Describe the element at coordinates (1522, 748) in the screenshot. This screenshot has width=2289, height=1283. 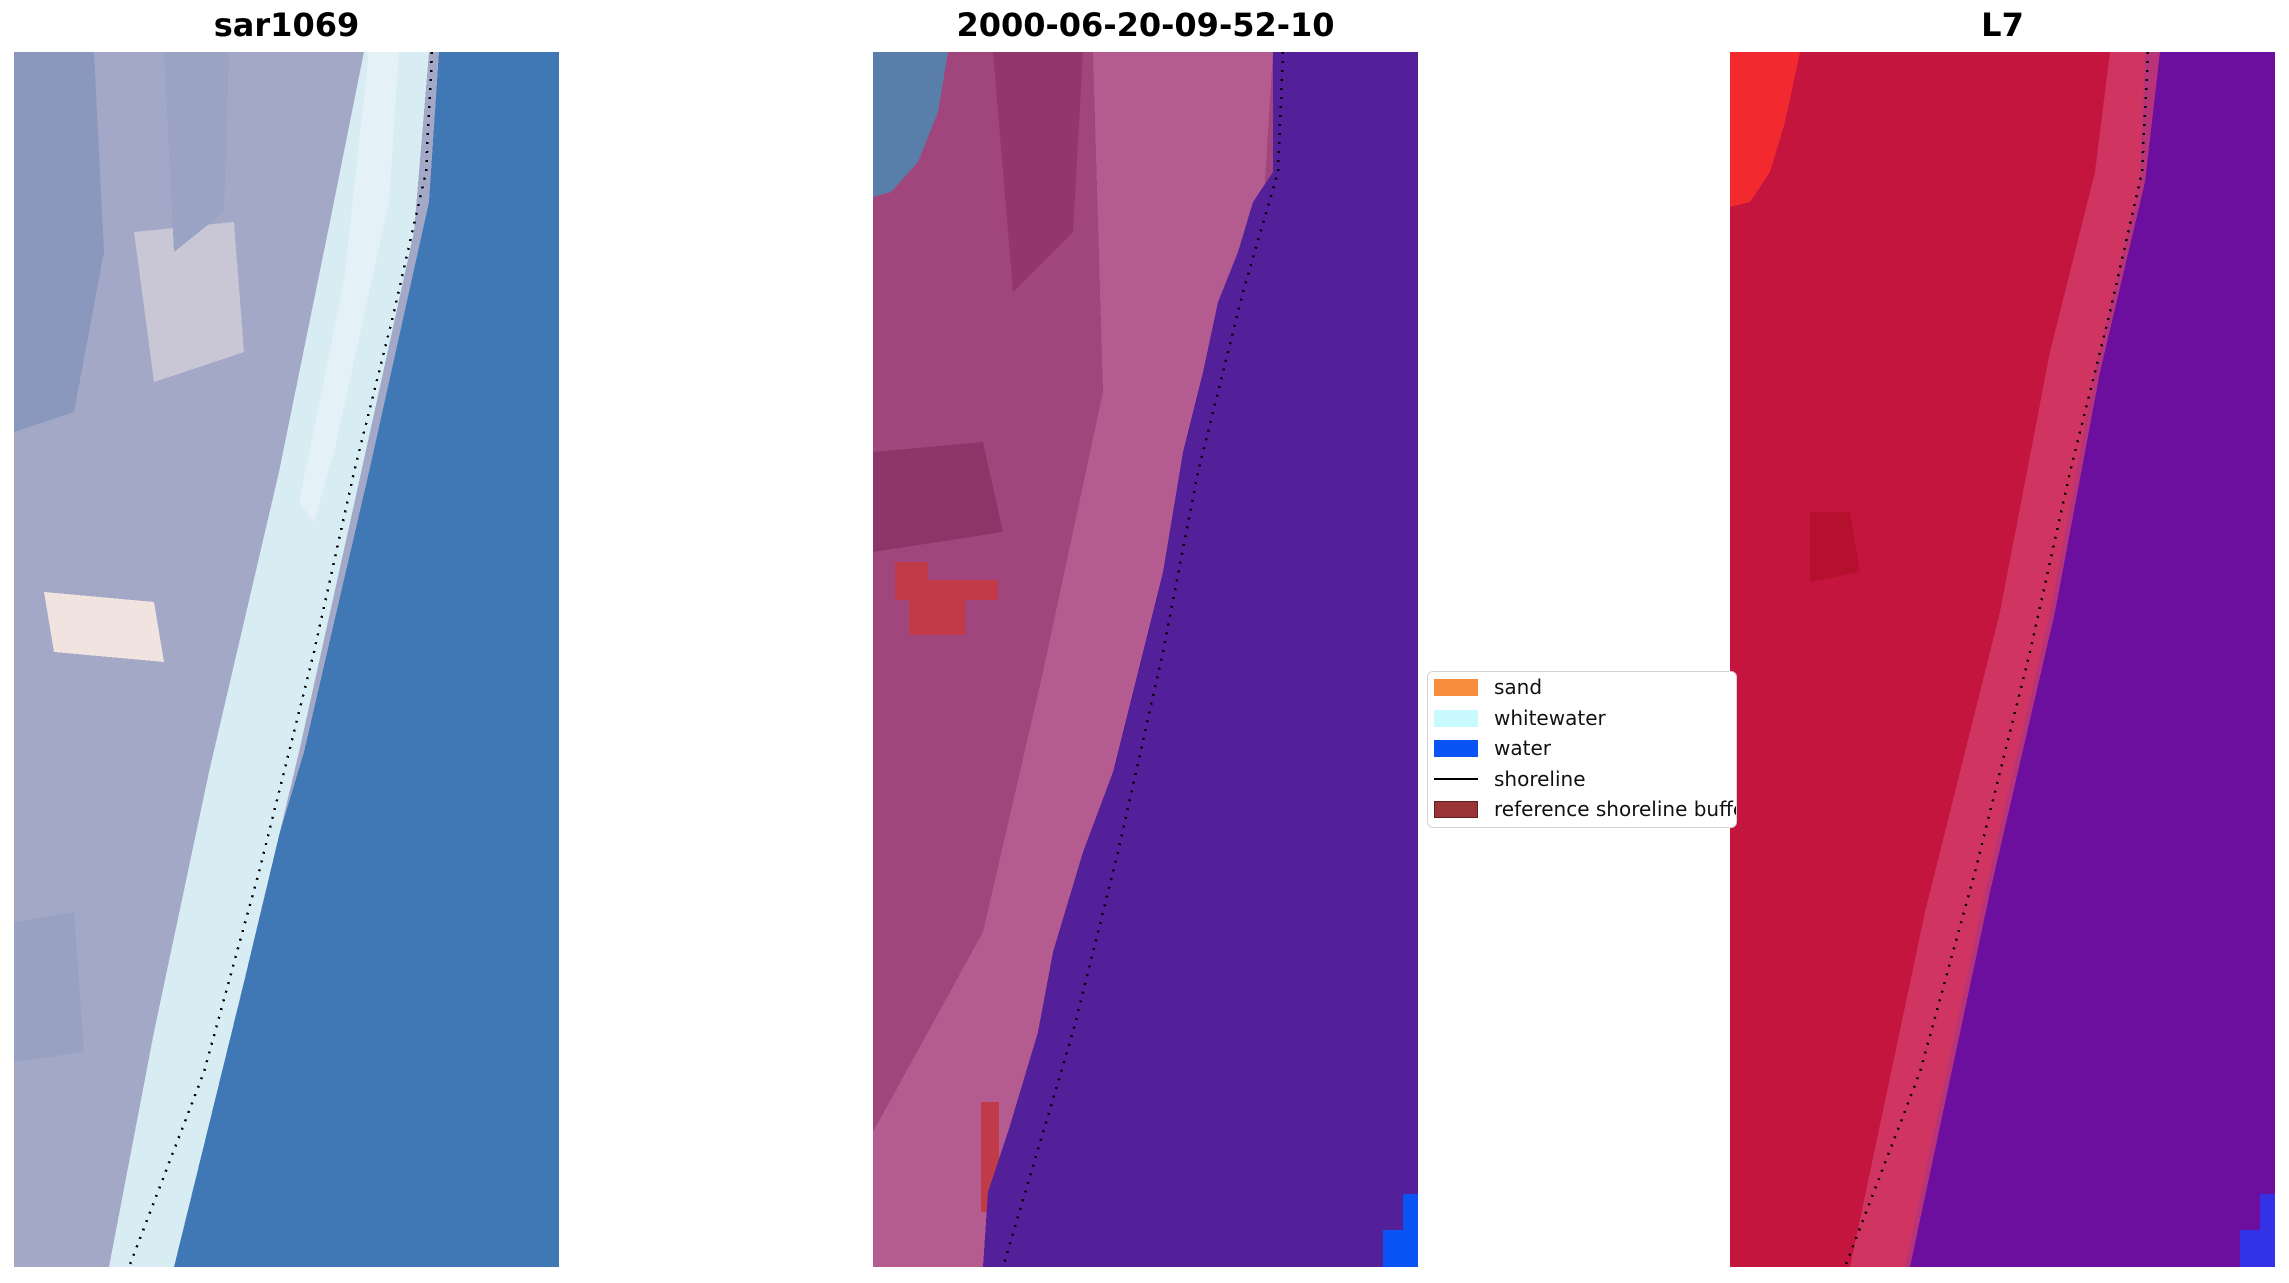
I see `legend-label-water: water` at that location.